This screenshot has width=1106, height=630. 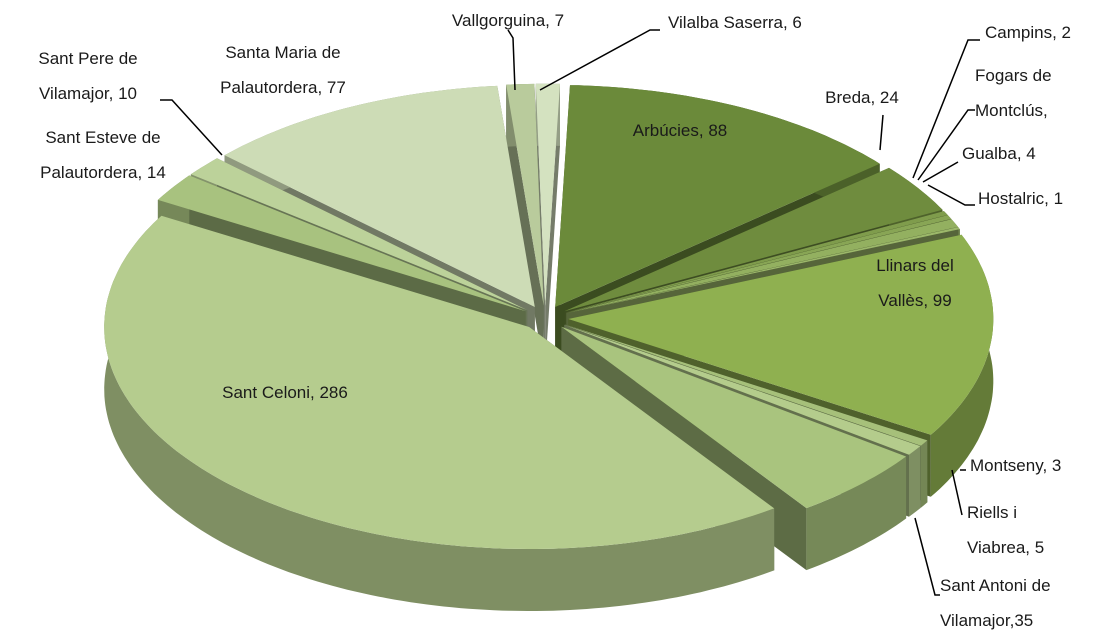 What do you see at coordinates (1005, 530) in the screenshot?
I see `data-label: Riells i Viabrea, 5` at bounding box center [1005, 530].